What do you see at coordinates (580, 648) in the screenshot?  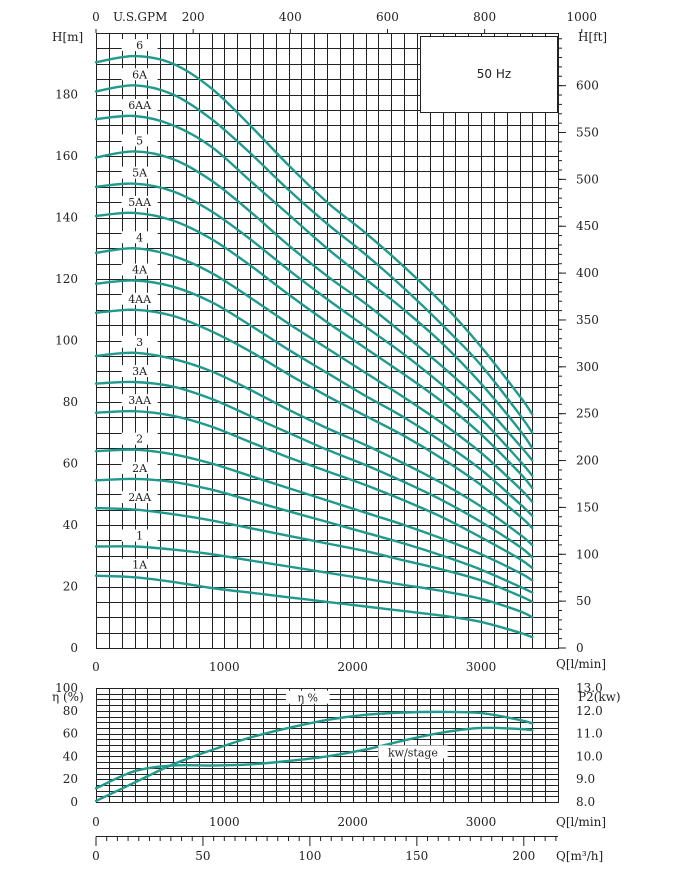 I see `ft-tick-label: 0` at bounding box center [580, 648].